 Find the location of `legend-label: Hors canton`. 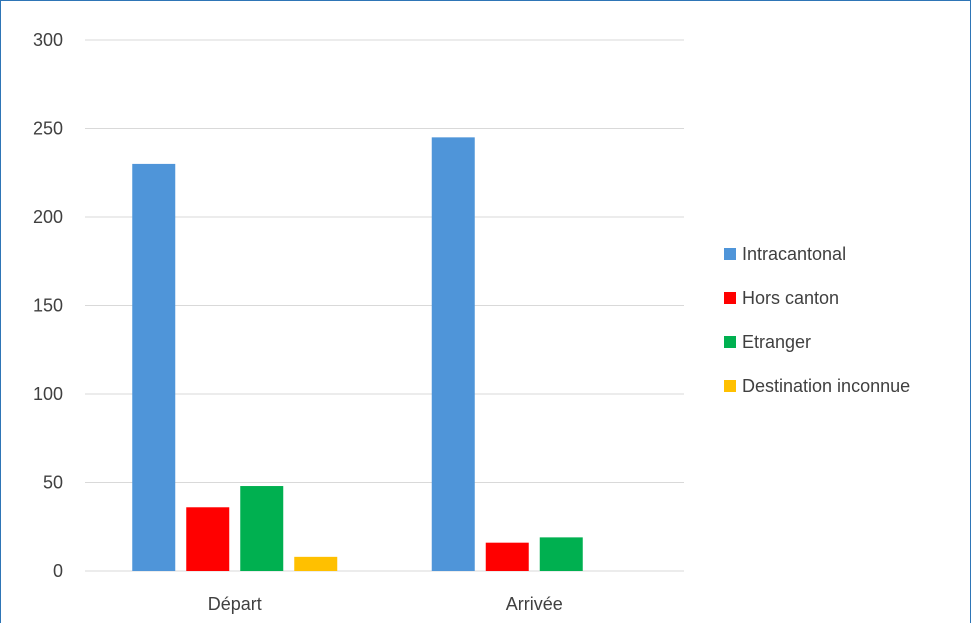

legend-label: Hors canton is located at coordinates (790, 298).